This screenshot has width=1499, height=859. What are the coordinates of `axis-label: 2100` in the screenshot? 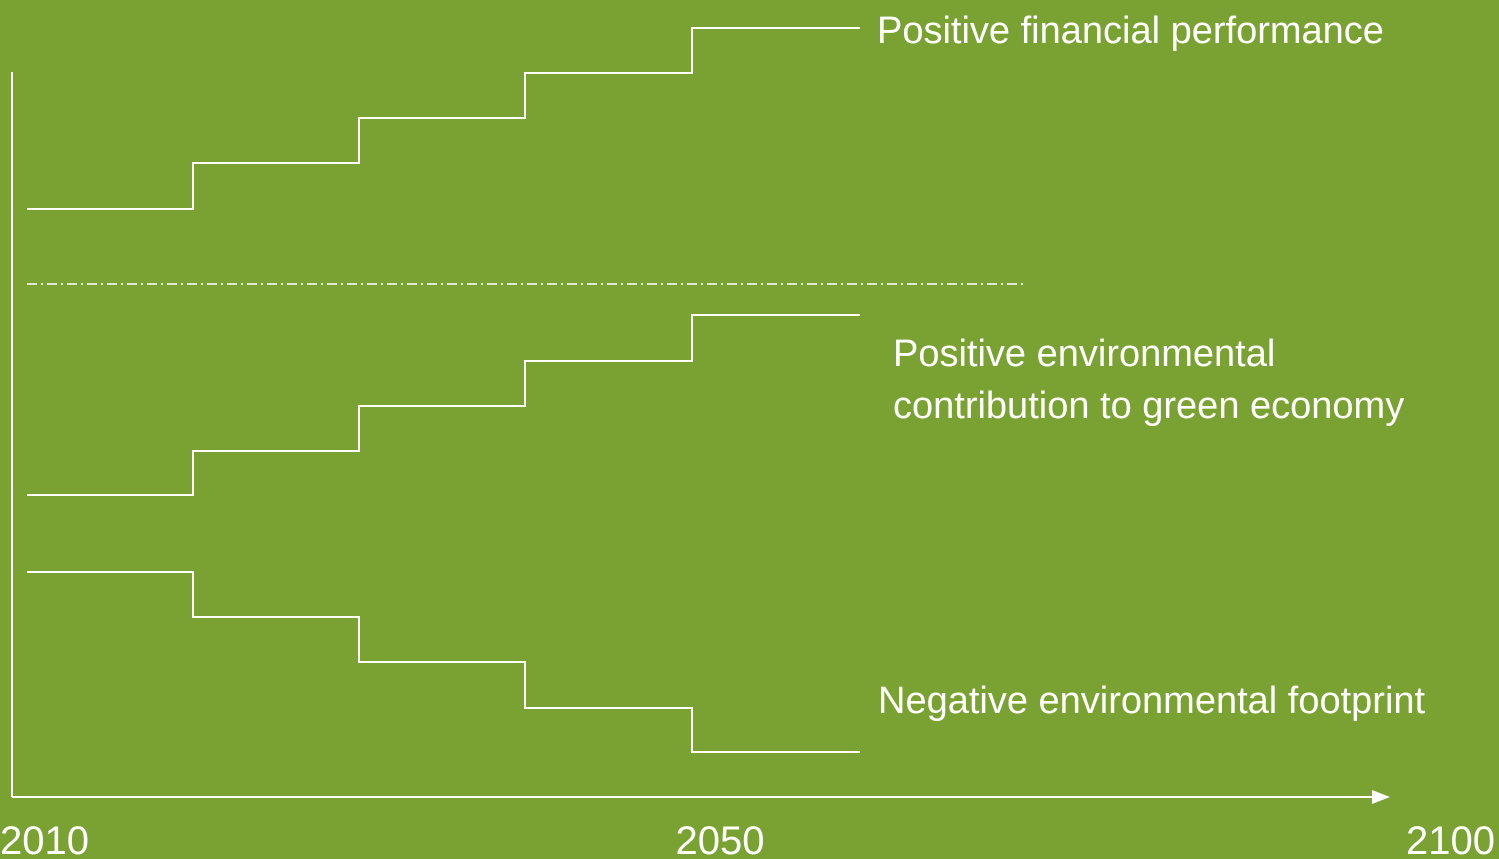 It's located at (1450, 839).